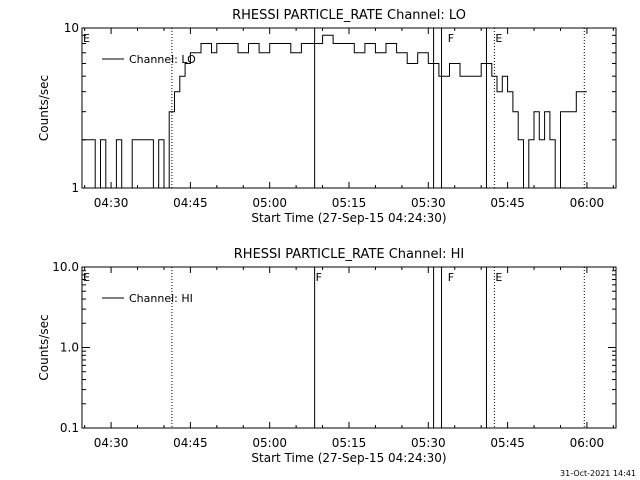  I want to click on legend-label: Channel: HI, so click(161, 298).